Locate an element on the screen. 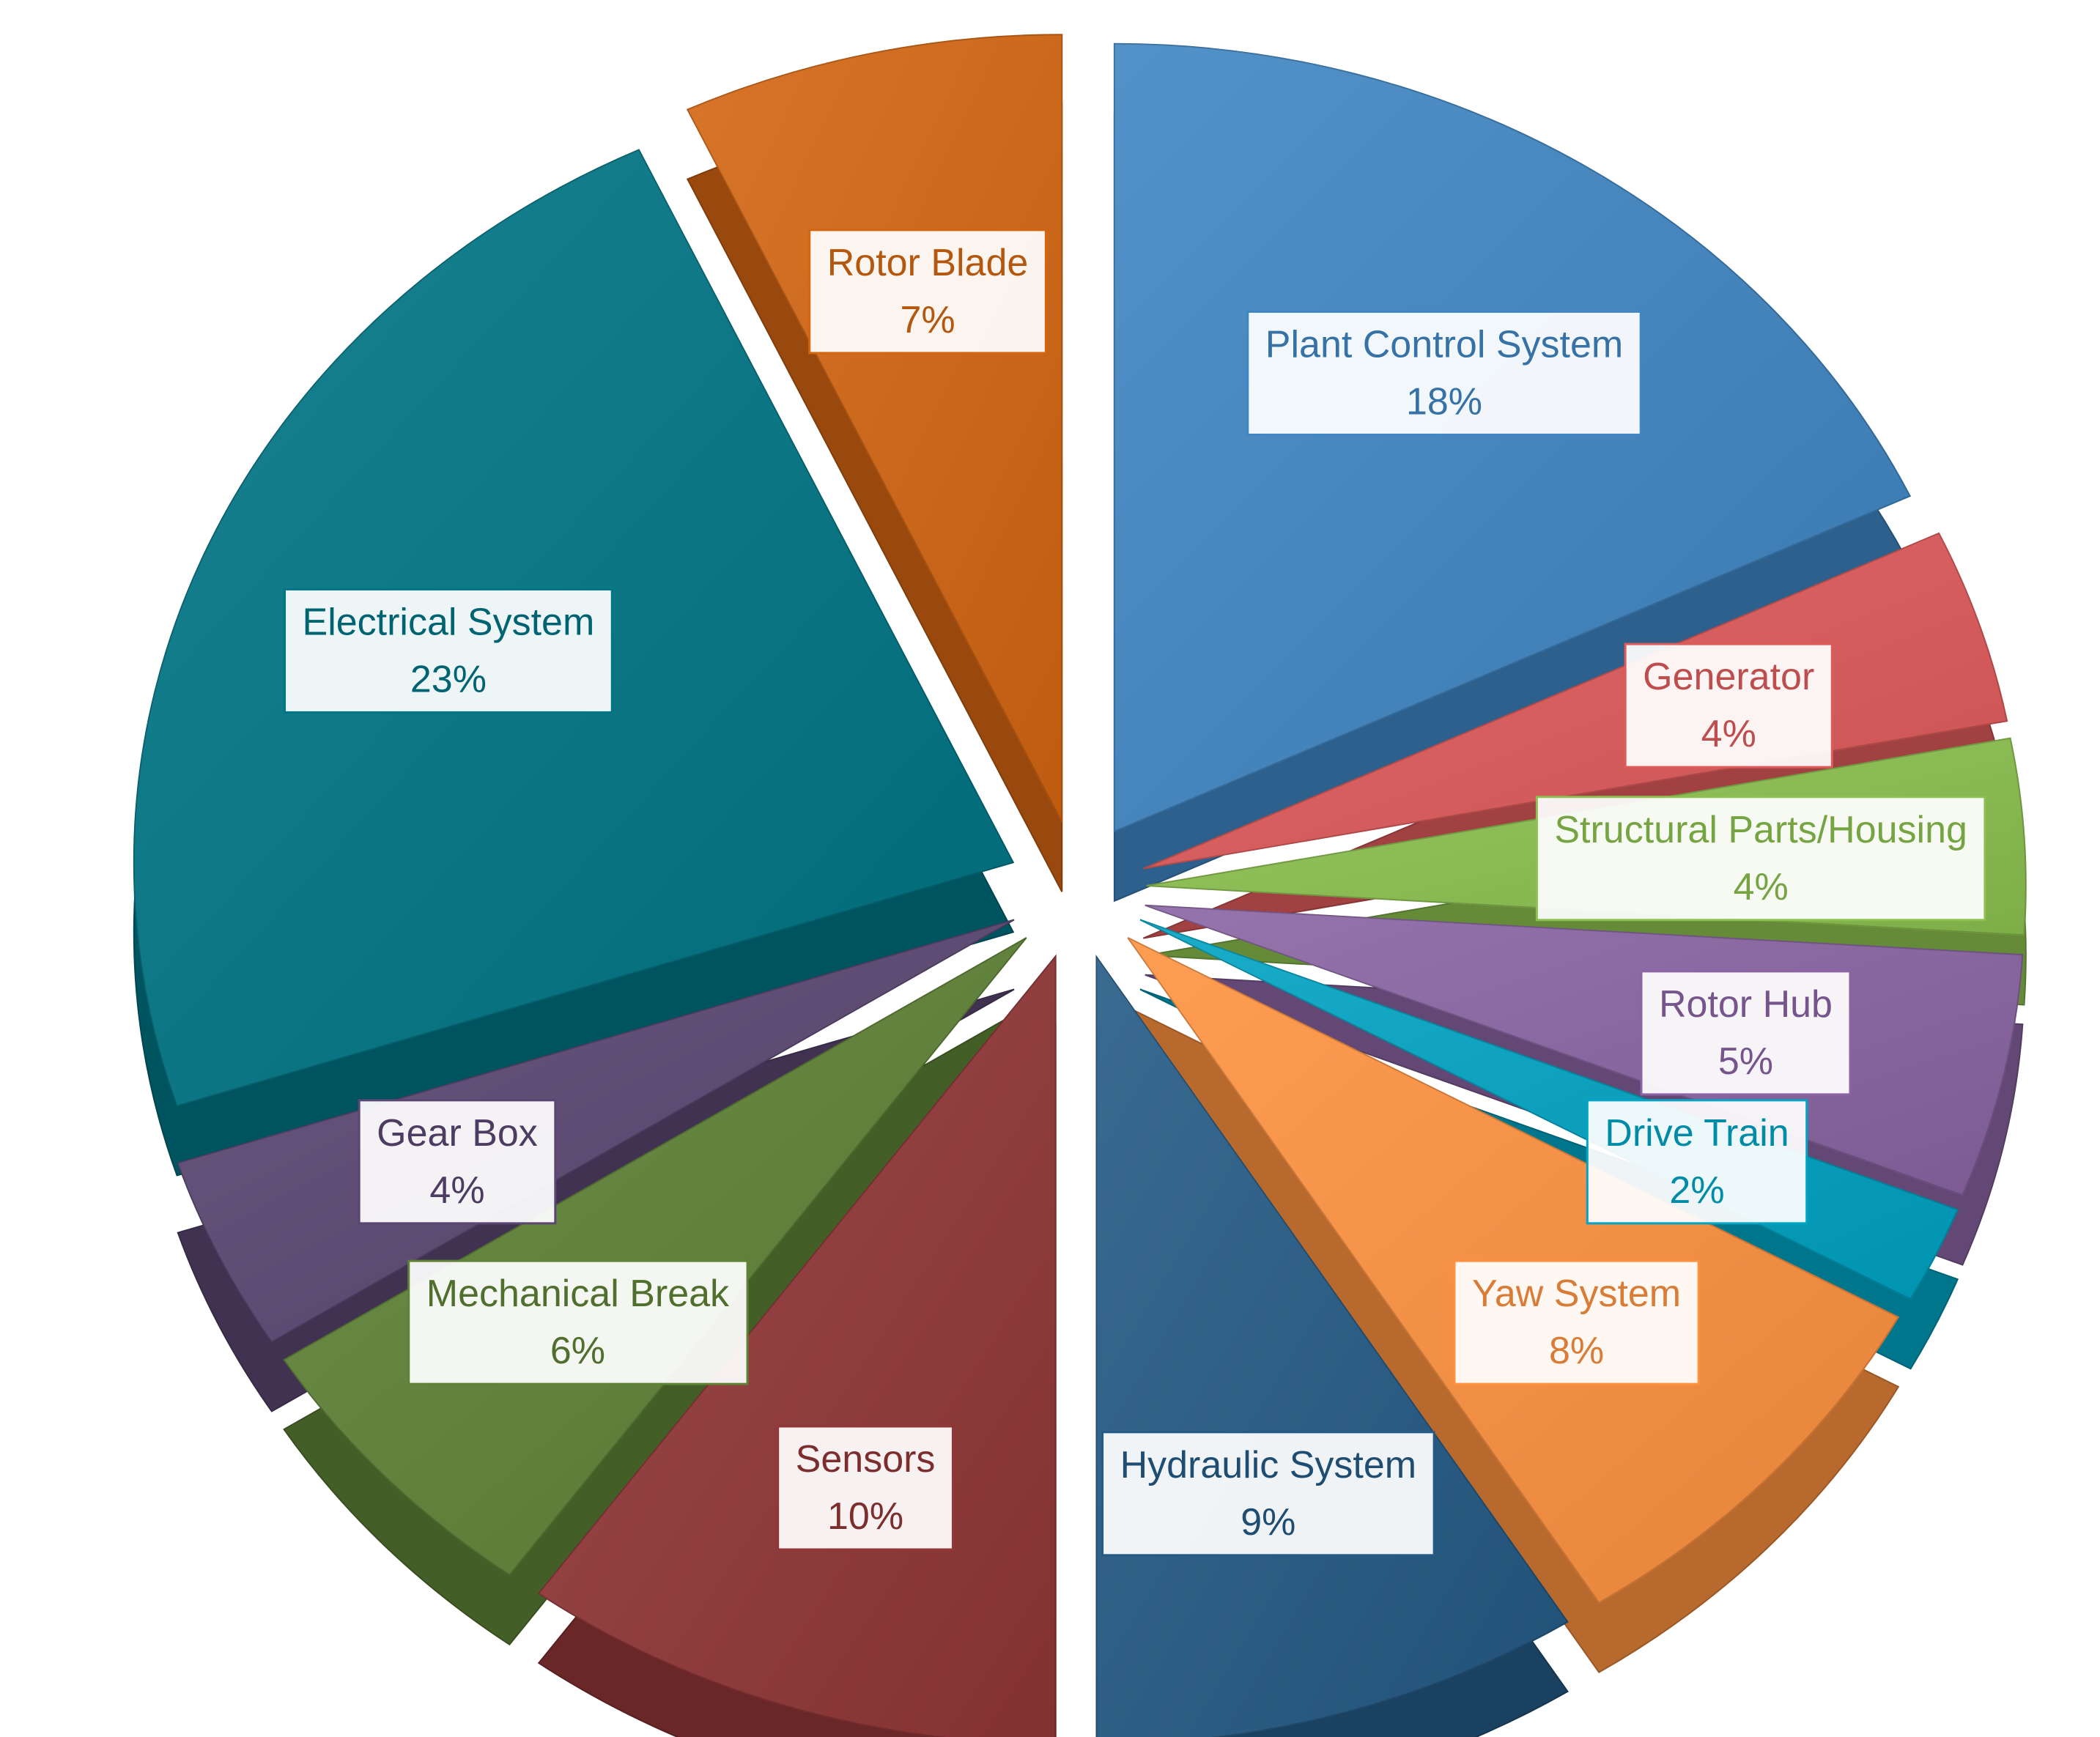 The height and width of the screenshot is (1737, 2100). data-label-category: Generator is located at coordinates (1728, 677).